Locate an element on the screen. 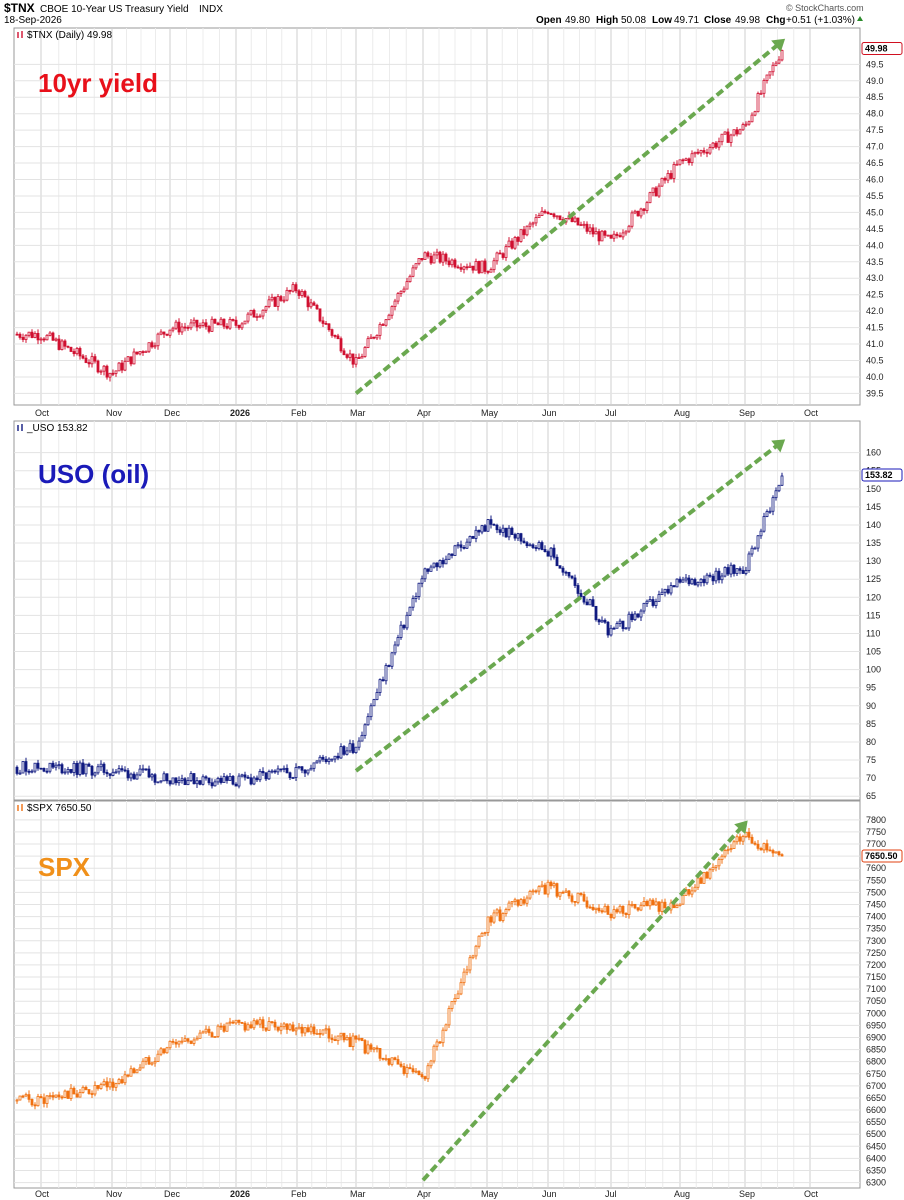 The width and height of the screenshot is (904, 1200). legend-candle-icon is located at coordinates (20, 427).